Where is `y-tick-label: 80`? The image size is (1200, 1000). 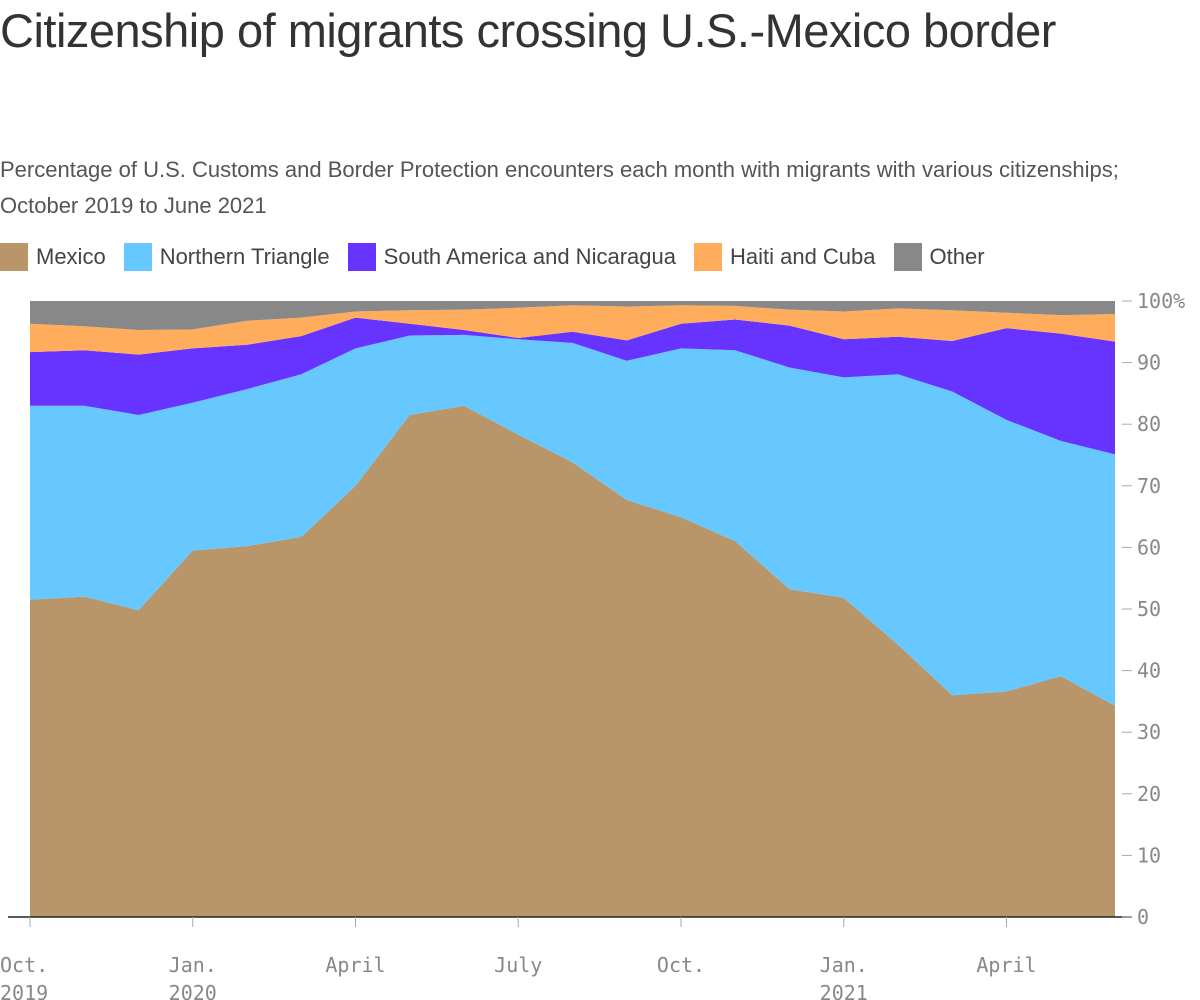
y-tick-label: 80 is located at coordinates (1149, 424).